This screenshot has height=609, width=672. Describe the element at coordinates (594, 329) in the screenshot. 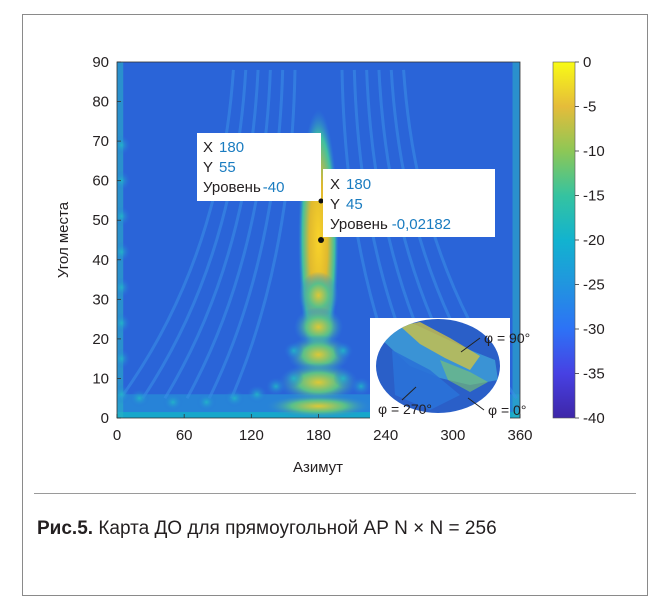

I see `colorbar-tick-label: -30` at that location.